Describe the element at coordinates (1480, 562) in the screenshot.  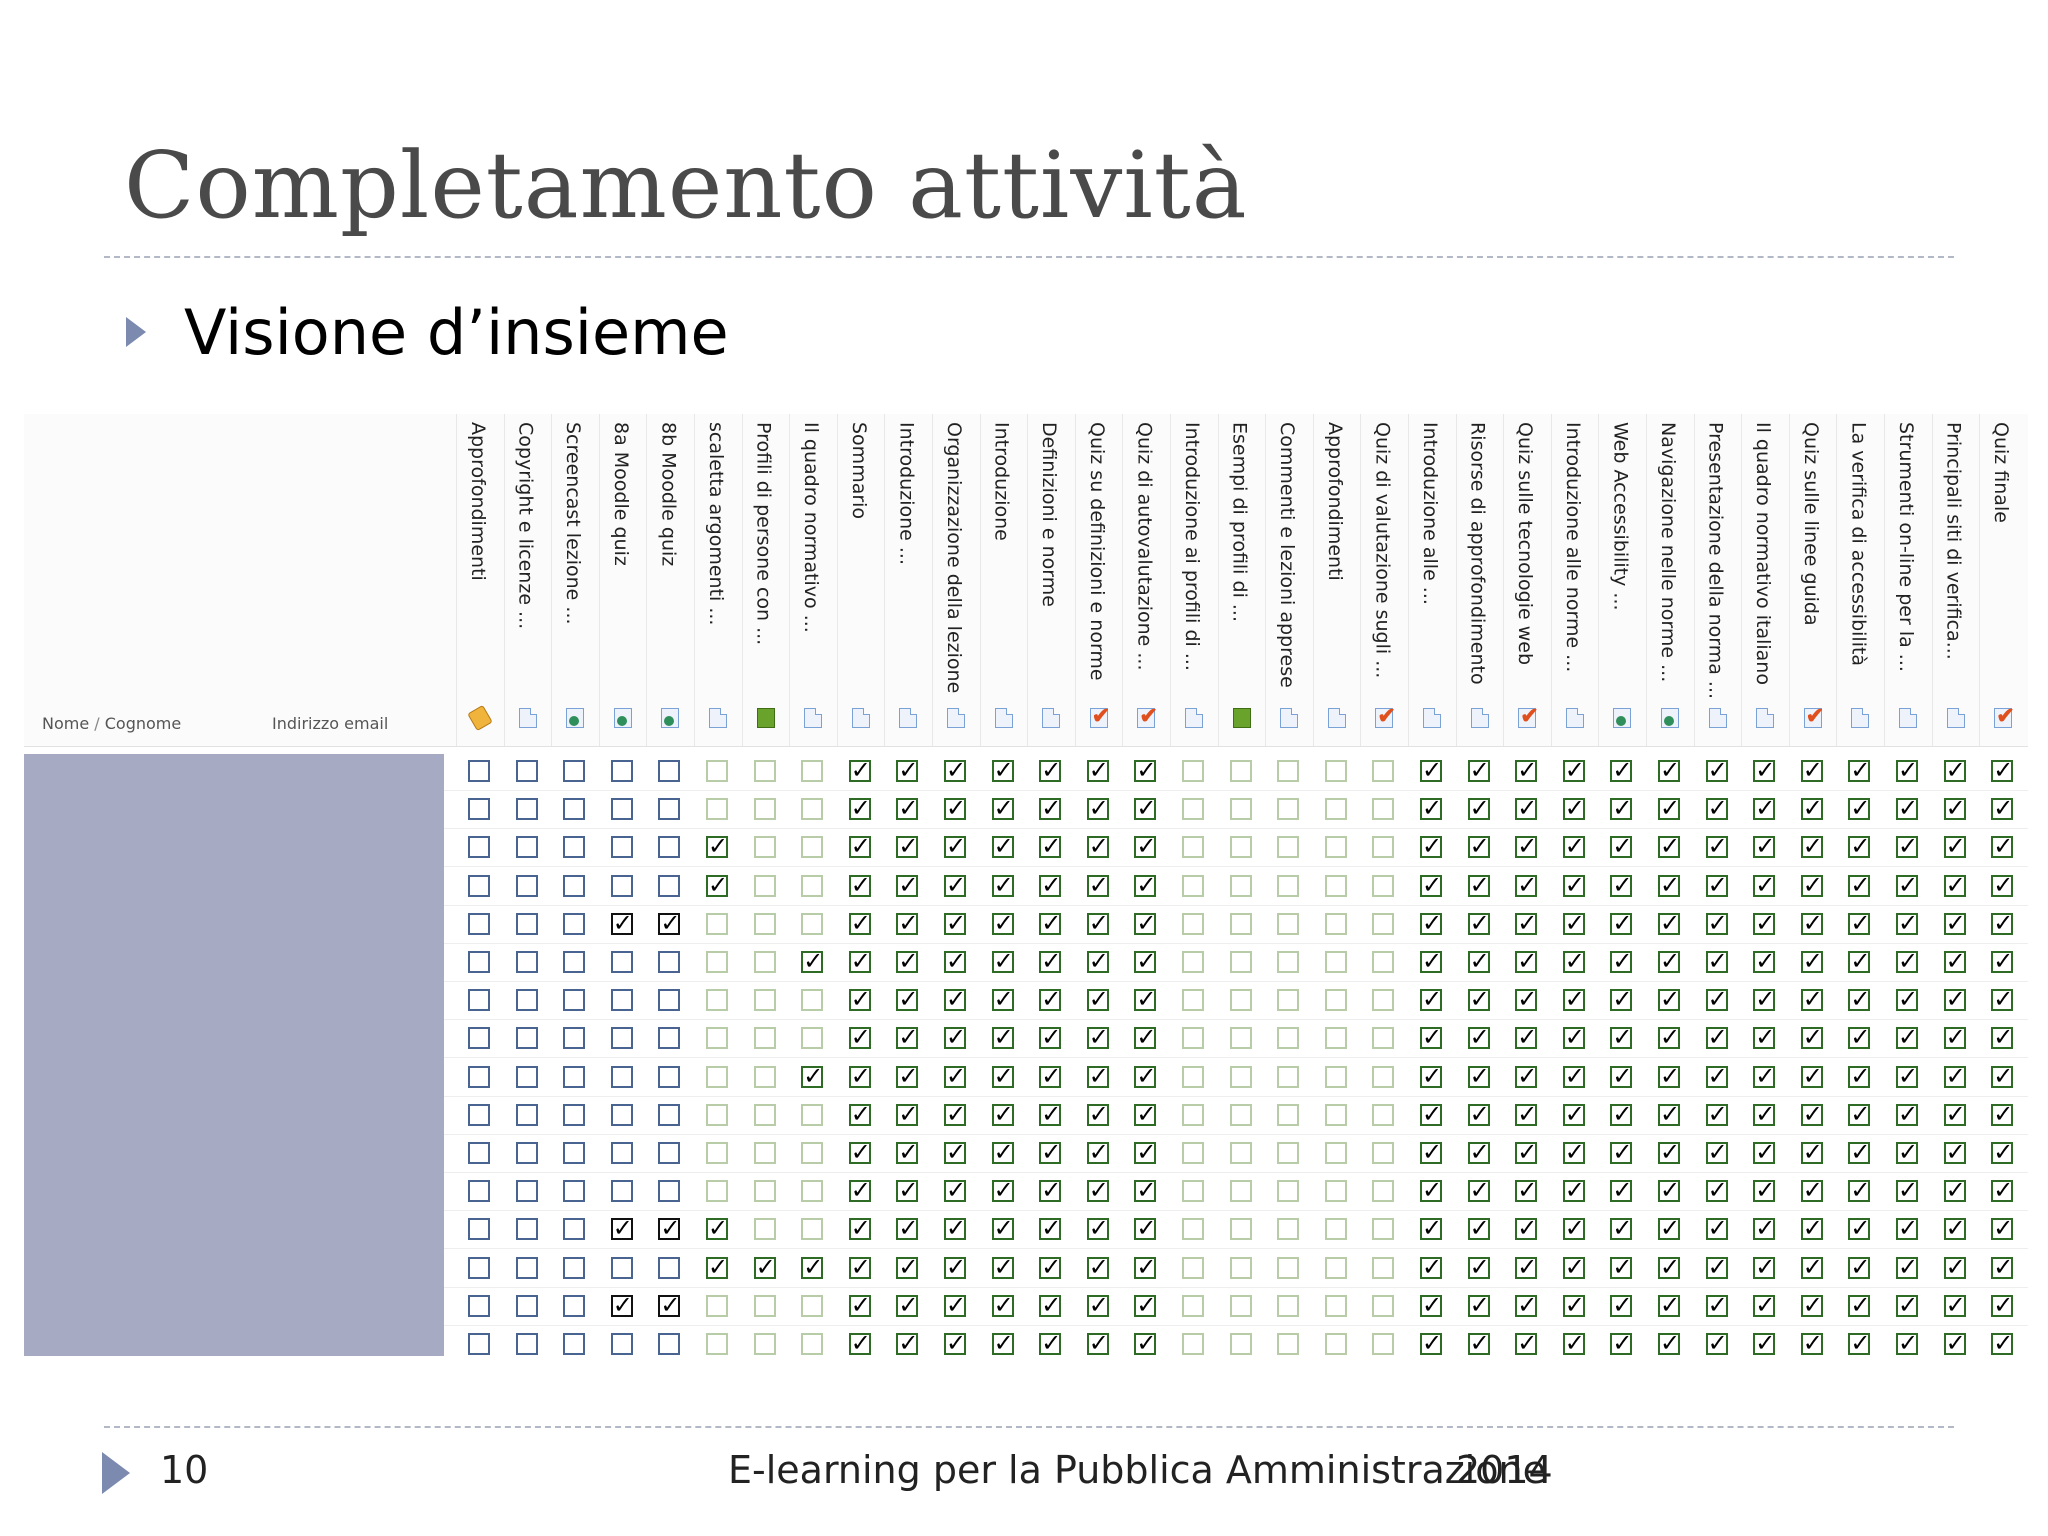
I see `activity-name: Risorse di approfondimento` at that location.